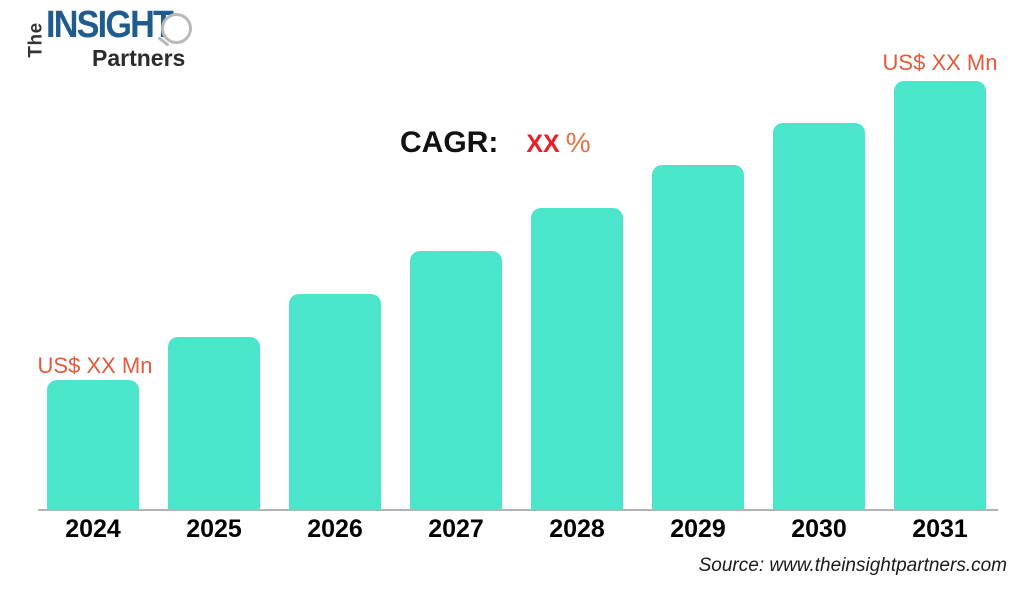 The height and width of the screenshot is (591, 1027). I want to click on magnifier-icon, so click(176, 28).